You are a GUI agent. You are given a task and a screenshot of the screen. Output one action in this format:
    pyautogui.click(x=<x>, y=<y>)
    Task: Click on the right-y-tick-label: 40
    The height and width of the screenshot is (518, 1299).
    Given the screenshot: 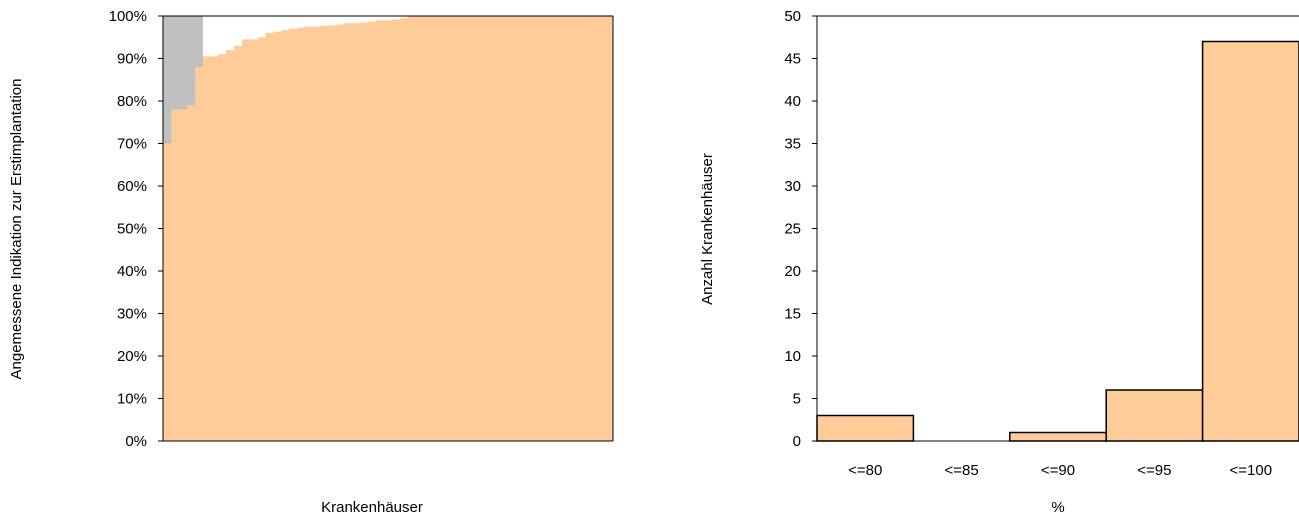 What is the action you would take?
    pyautogui.click(x=792, y=101)
    